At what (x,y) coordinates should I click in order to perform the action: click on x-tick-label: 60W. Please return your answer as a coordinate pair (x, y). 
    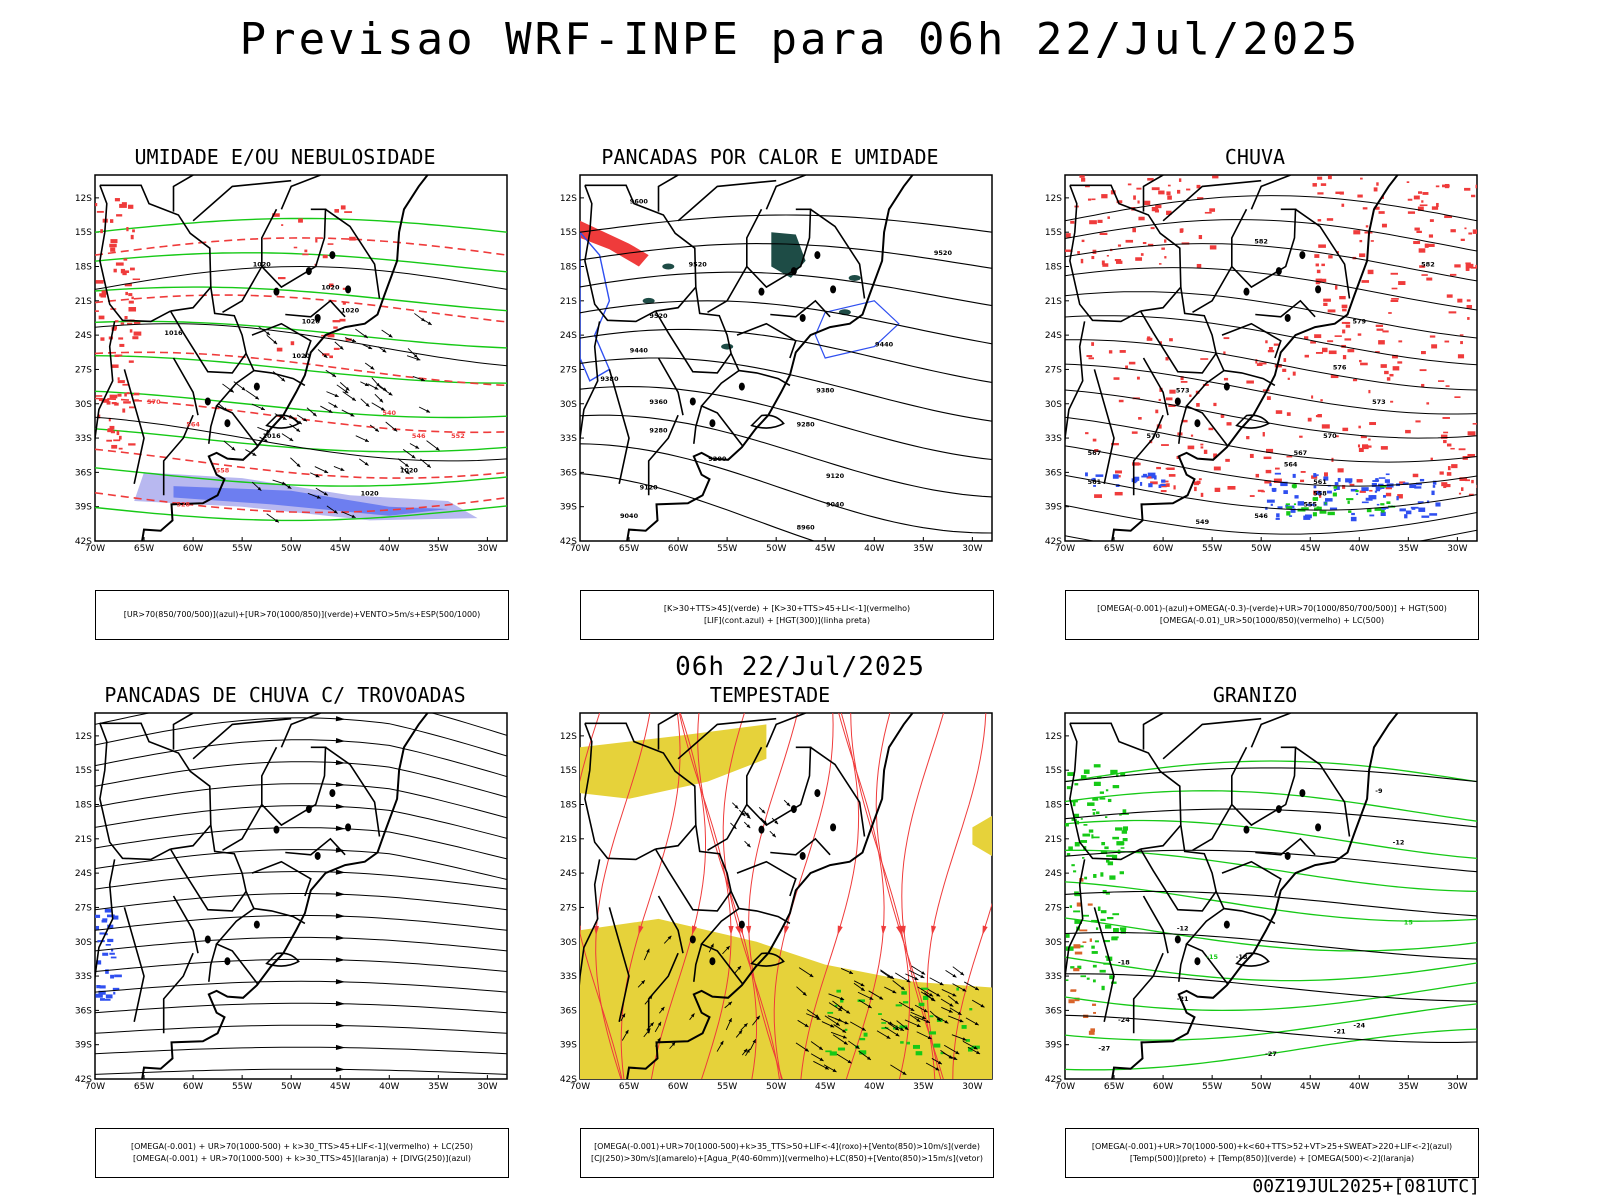
    Looking at the image, I should click on (1163, 549).